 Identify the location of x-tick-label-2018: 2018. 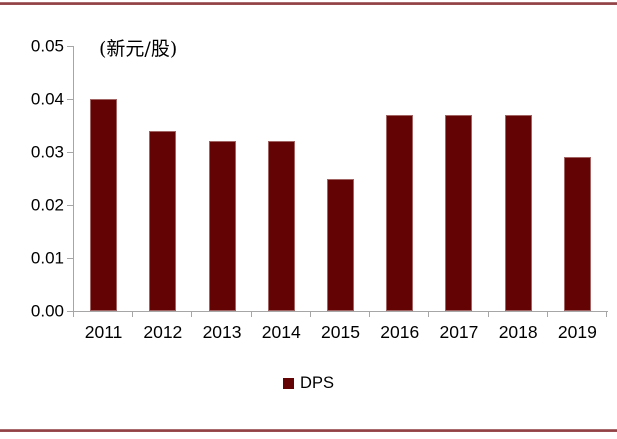
(518, 332).